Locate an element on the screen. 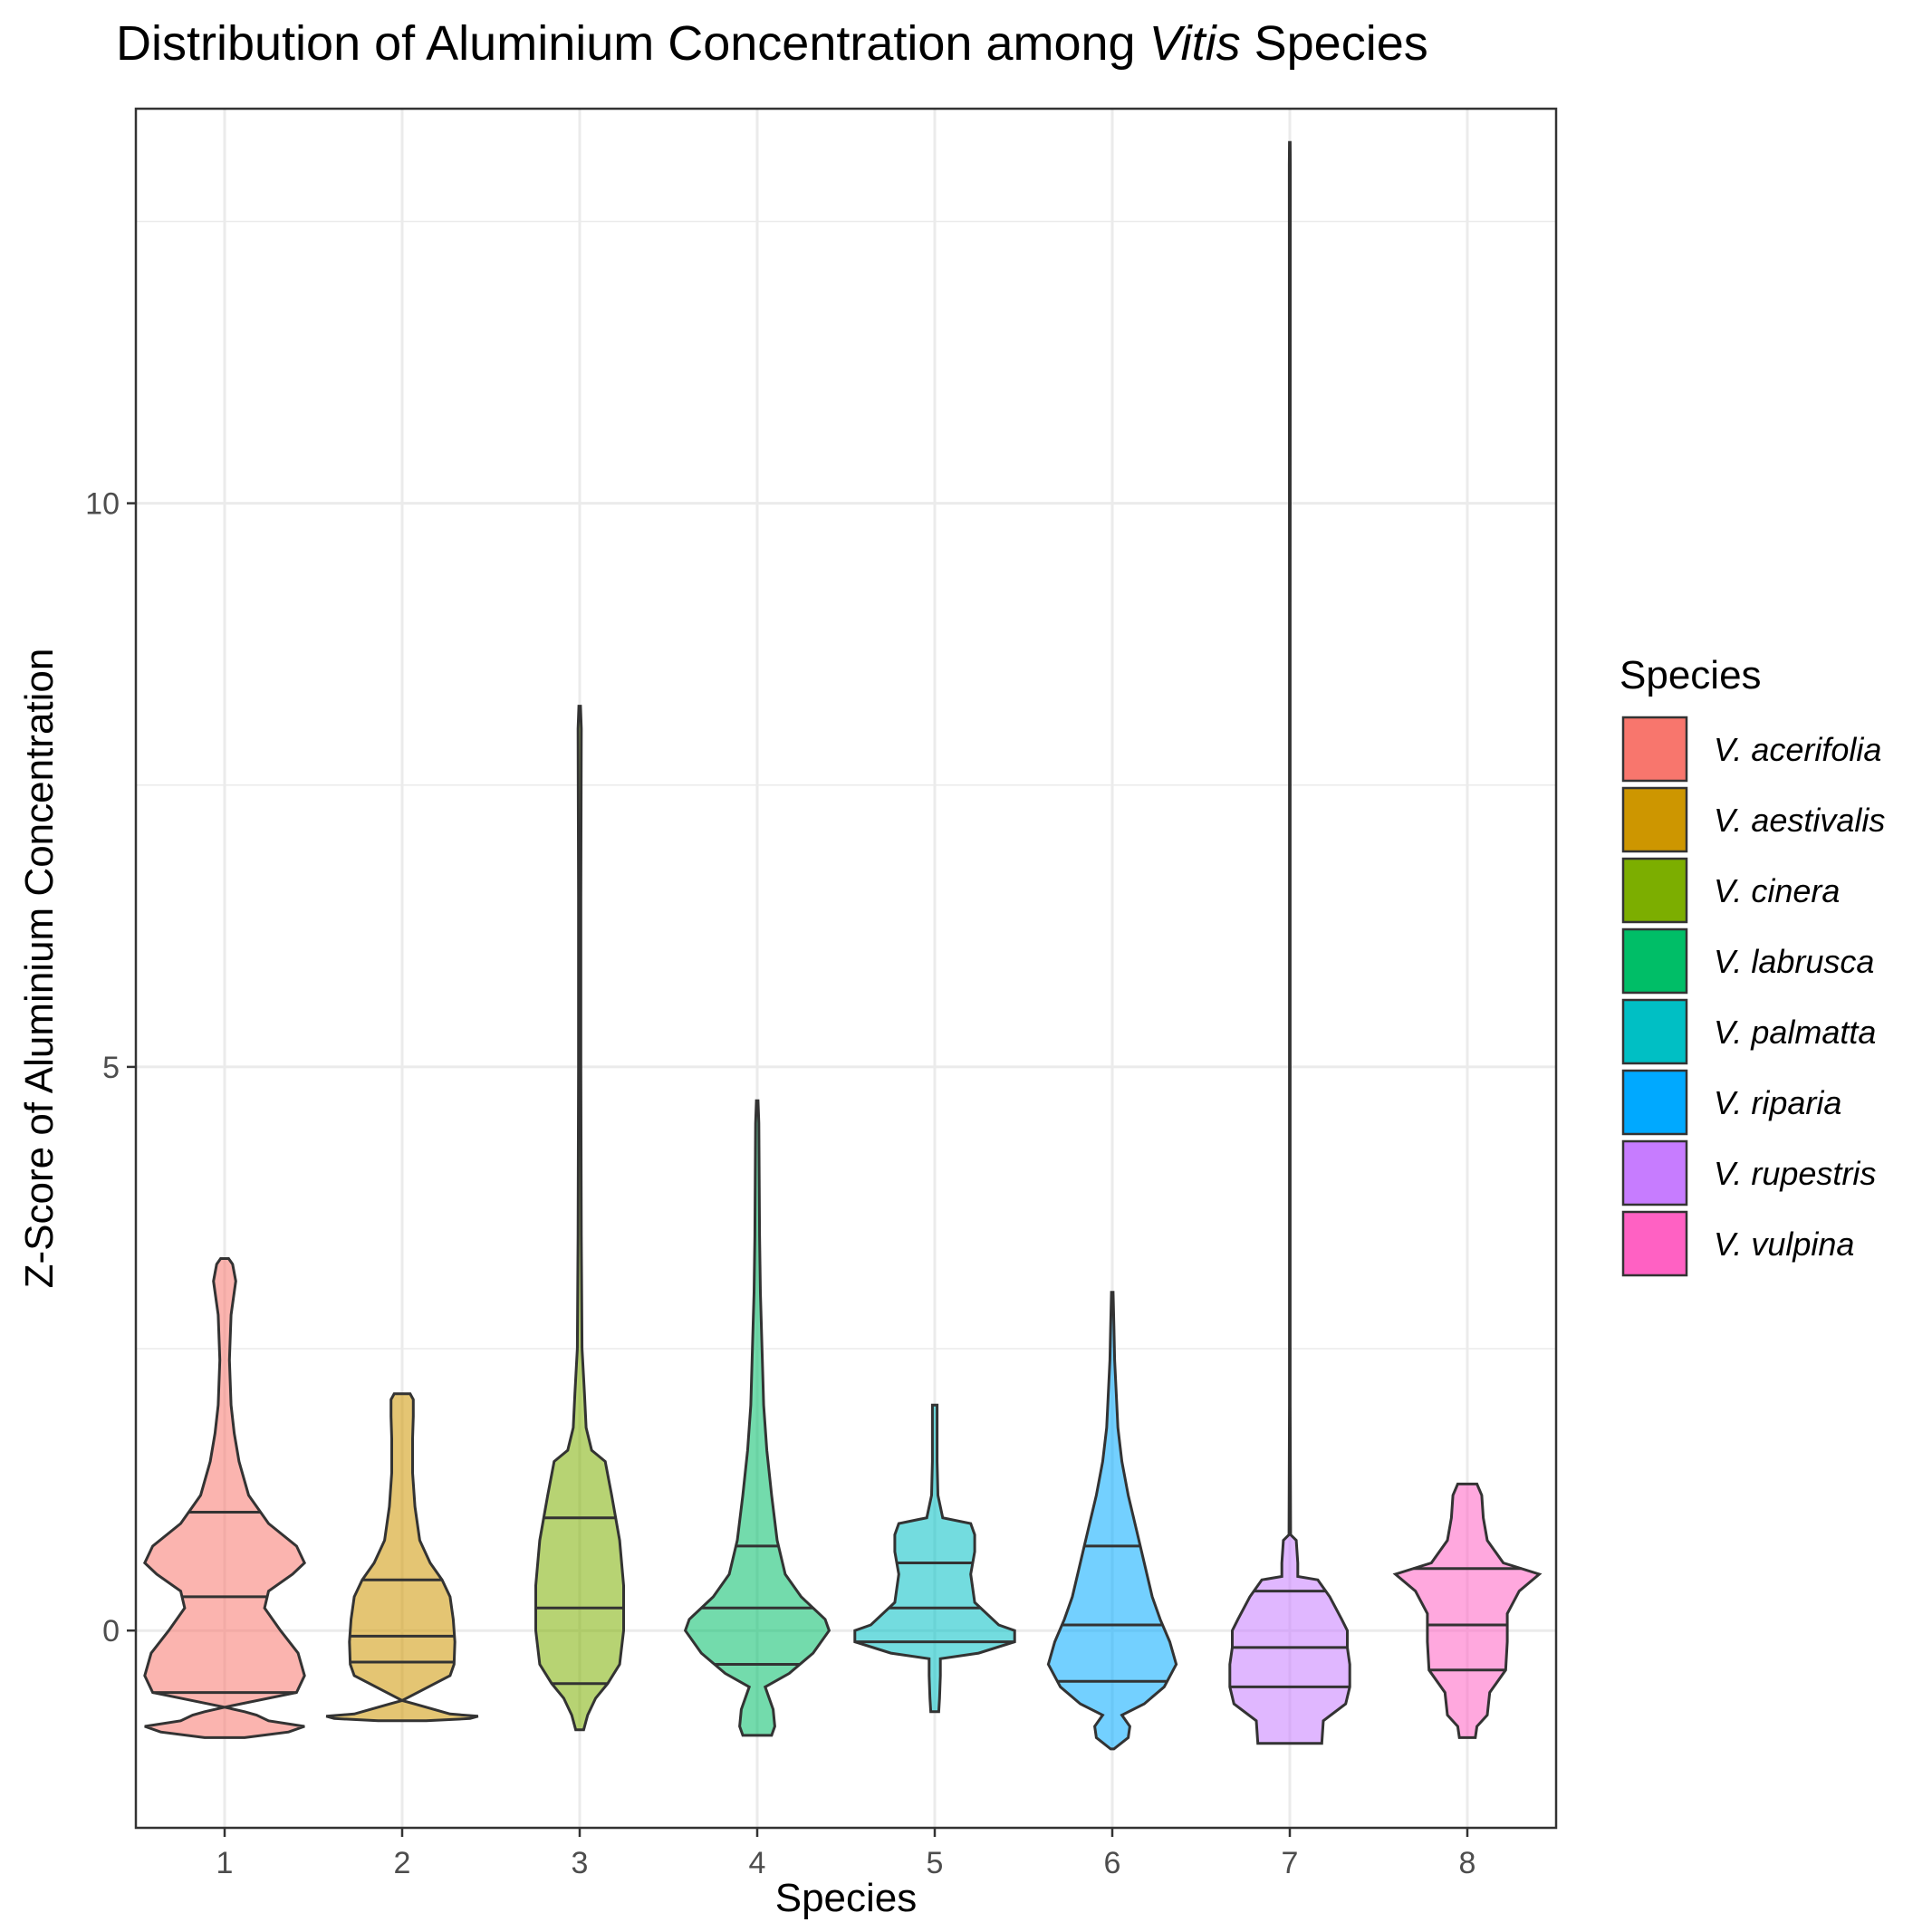 This screenshot has height=1932, width=1932. legend-item: V. rupestris is located at coordinates (1748, 1172).